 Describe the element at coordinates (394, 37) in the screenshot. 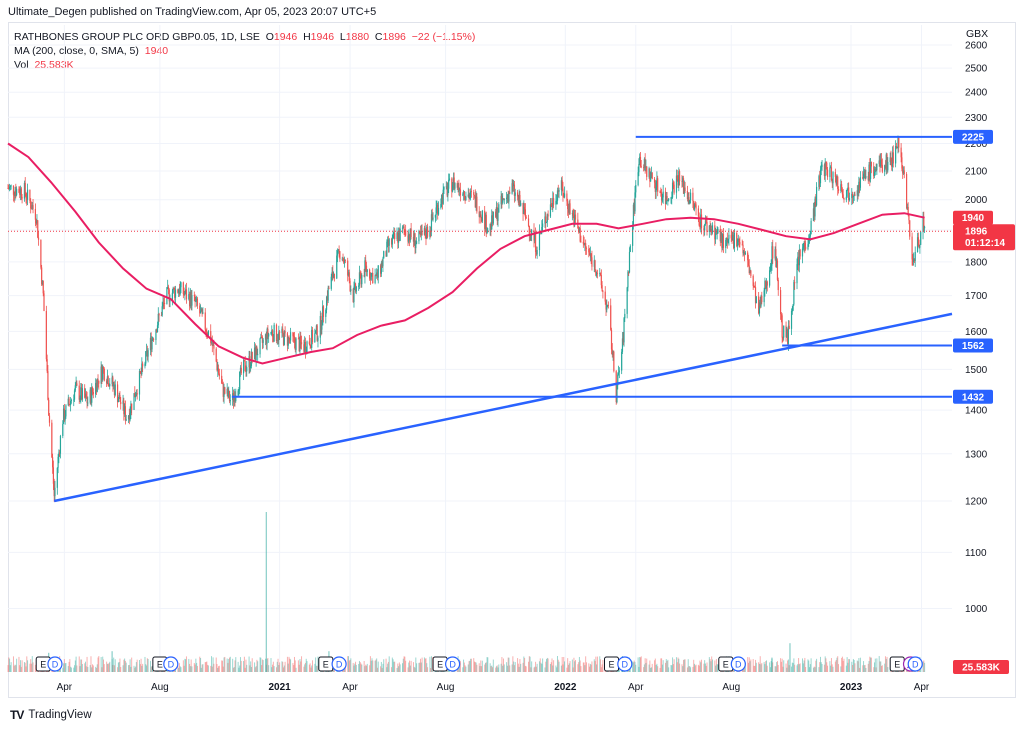

I see `legend-c-value: 1896` at that location.